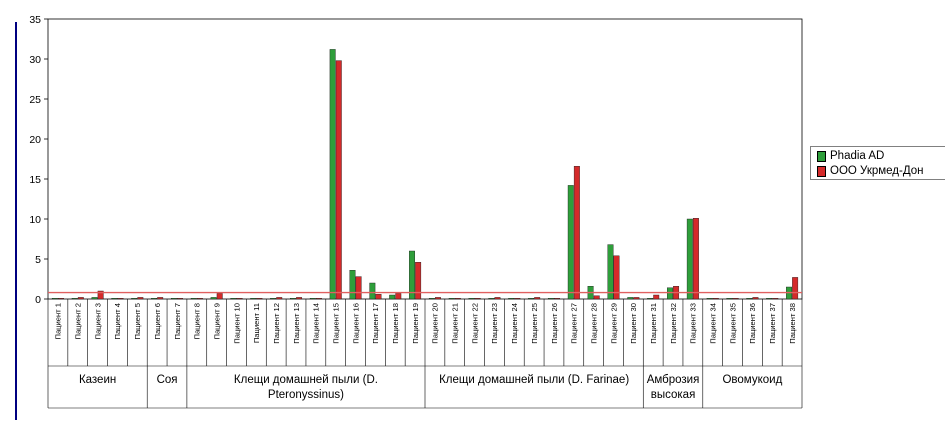 The height and width of the screenshot is (425, 945). What do you see at coordinates (732, 323) in the screenshot?
I see `category-label: Пациент 35` at bounding box center [732, 323].